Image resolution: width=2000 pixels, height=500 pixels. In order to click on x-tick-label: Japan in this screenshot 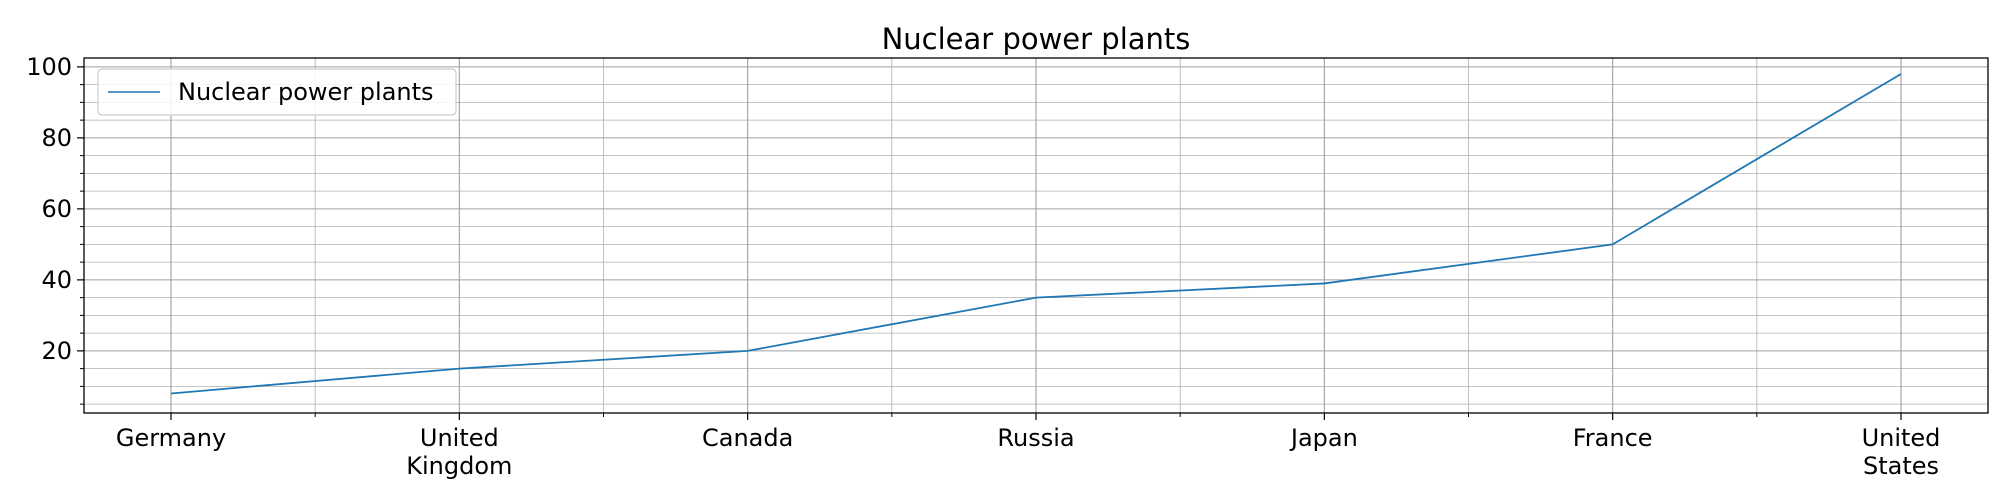, I will do `click(1323, 438)`.